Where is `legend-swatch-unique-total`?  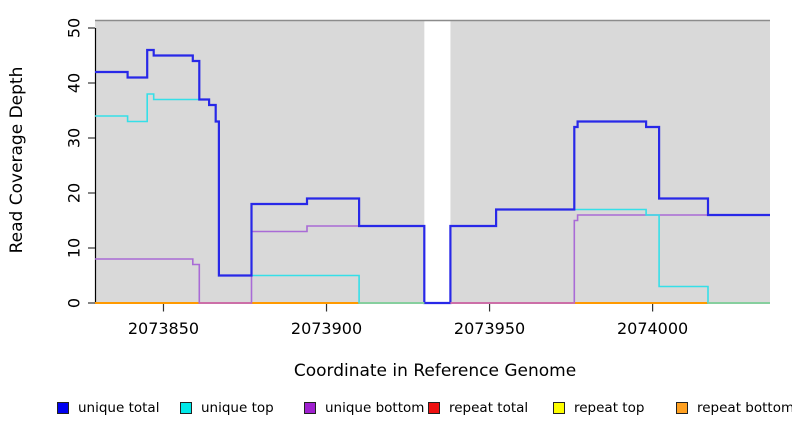
legend-swatch-unique-total is located at coordinates (63, 408).